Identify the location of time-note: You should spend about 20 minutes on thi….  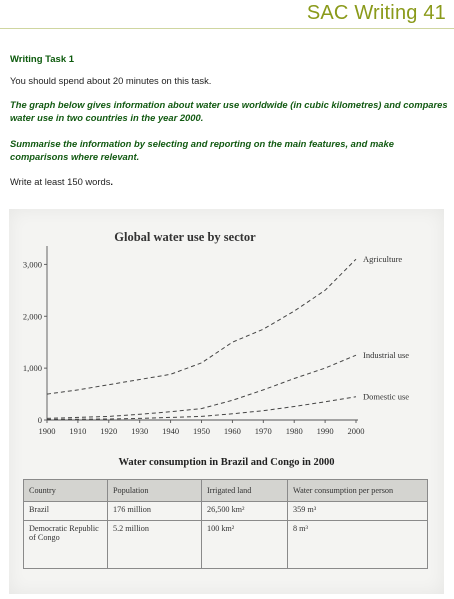
(111, 80).